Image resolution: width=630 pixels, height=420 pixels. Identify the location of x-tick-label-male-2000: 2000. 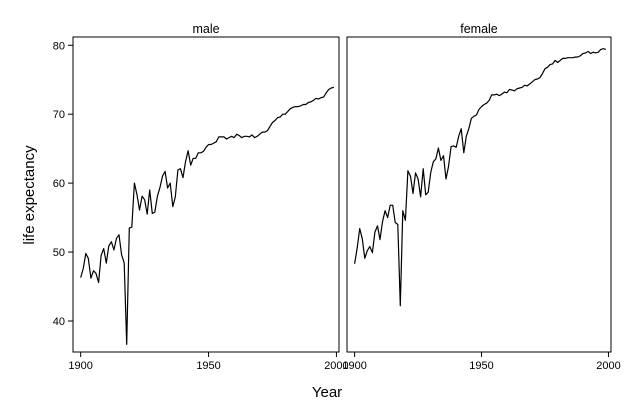
(336, 366).